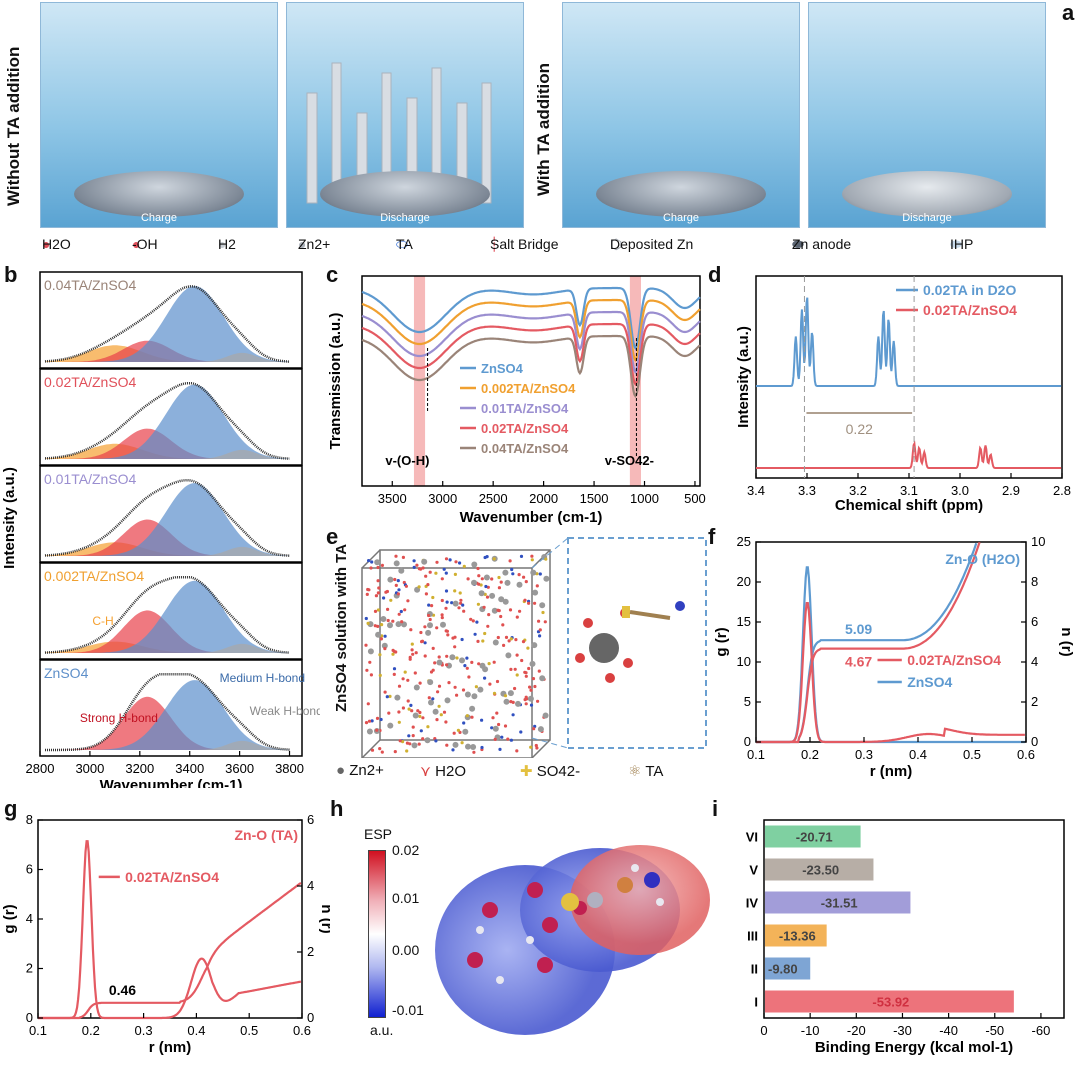 The image size is (1080, 1065). Describe the element at coordinates (972, 754) in the screenshot. I see `f-x-tick-label: 0.5` at that location.